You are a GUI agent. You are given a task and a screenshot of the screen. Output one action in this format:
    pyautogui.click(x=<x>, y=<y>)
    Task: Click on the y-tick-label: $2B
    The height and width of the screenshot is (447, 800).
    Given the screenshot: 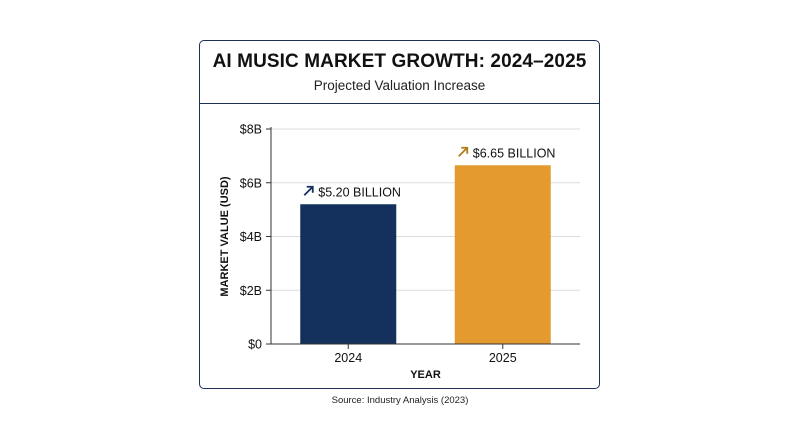 What is the action you would take?
    pyautogui.click(x=251, y=291)
    